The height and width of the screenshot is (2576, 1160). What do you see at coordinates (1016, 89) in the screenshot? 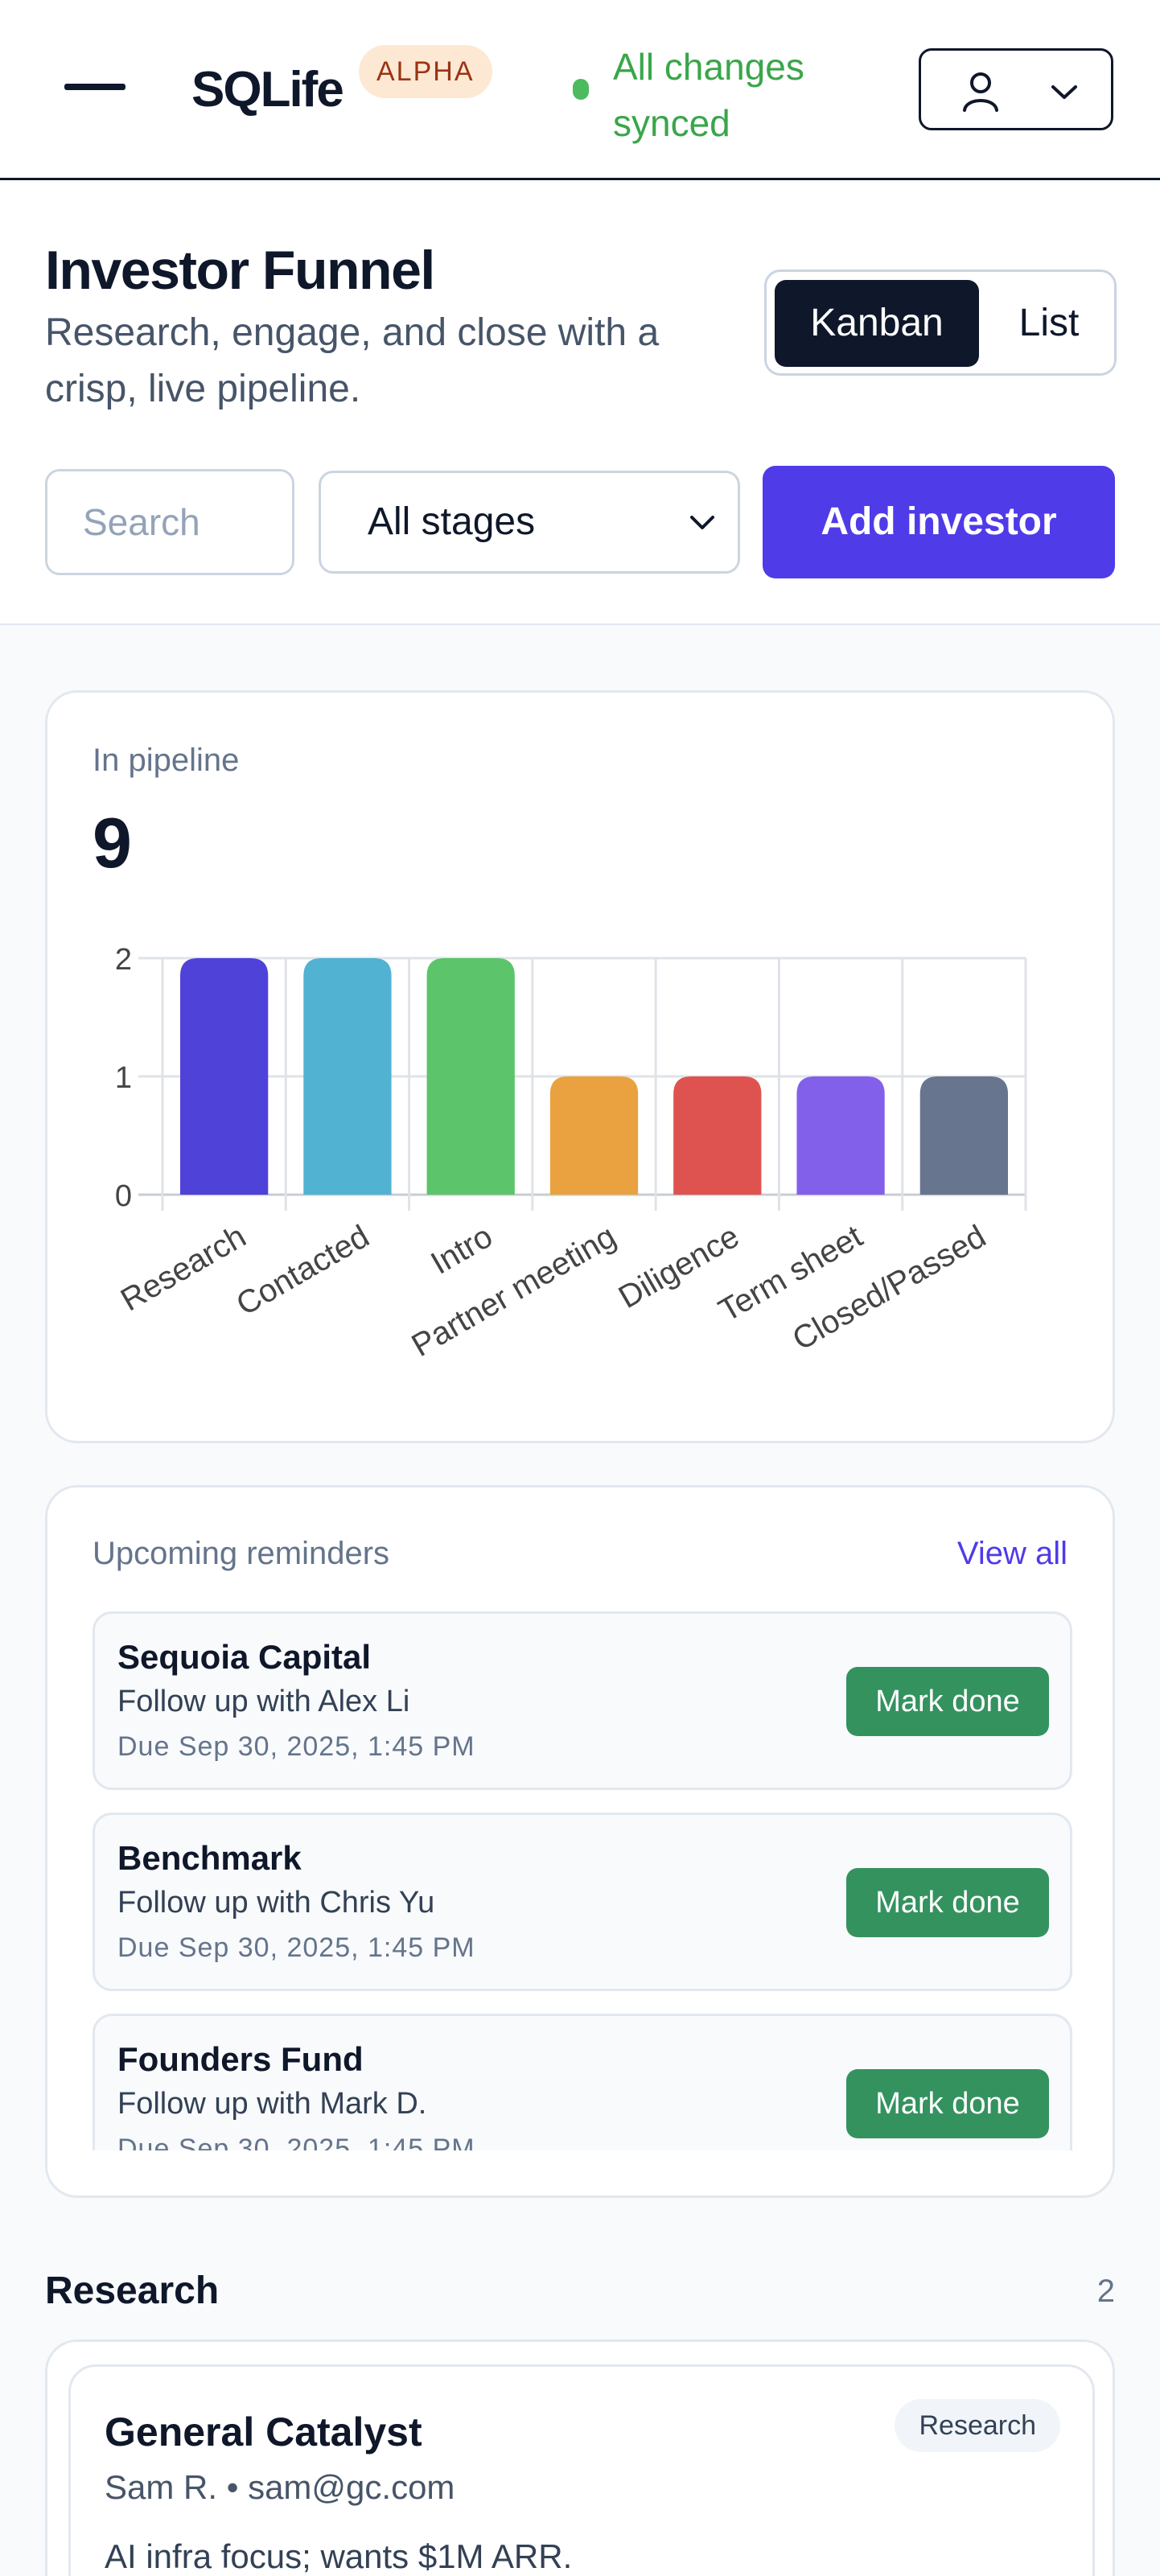
I see `user-menu-button` at bounding box center [1016, 89].